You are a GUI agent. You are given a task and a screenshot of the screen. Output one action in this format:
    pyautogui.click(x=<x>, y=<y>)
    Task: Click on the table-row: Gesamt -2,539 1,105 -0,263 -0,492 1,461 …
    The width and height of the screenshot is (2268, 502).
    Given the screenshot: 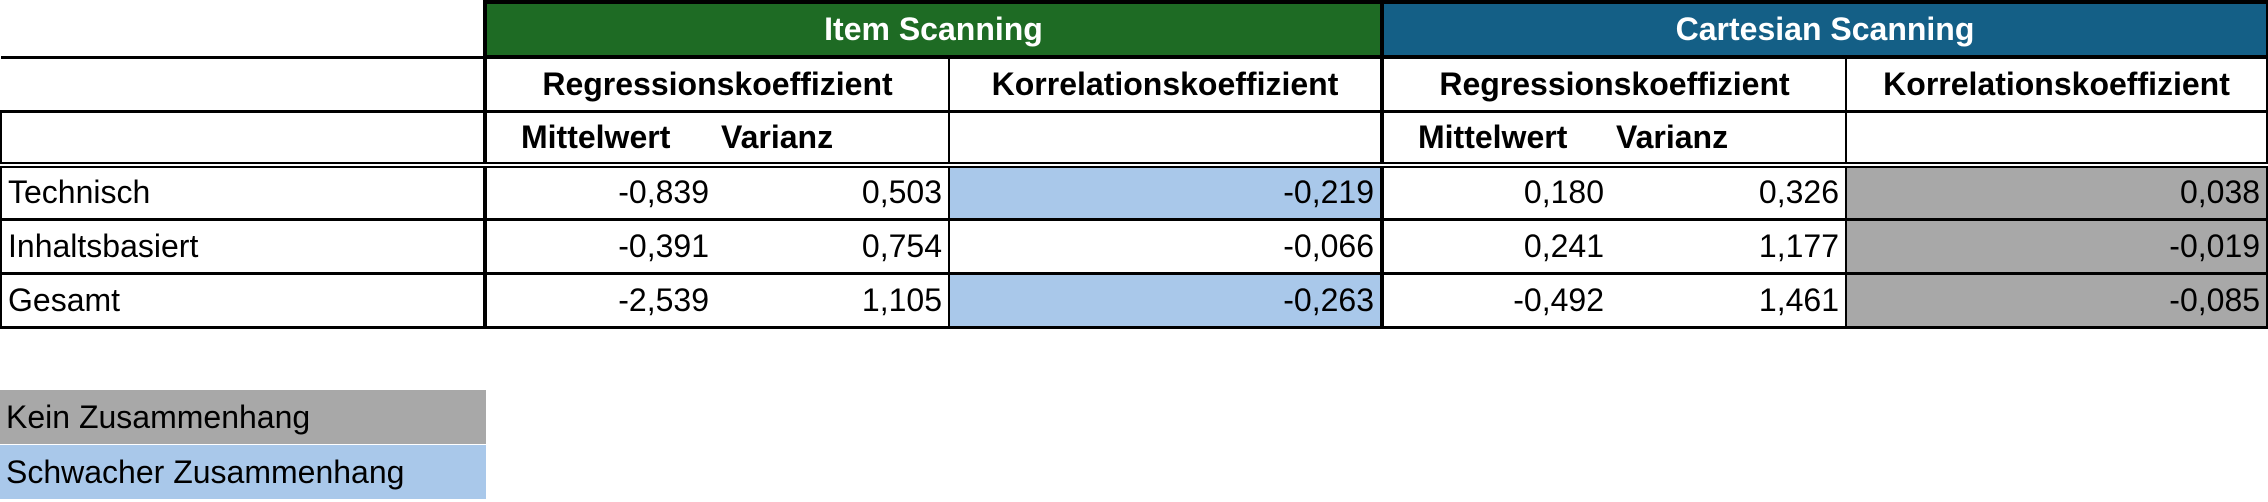 What is the action you would take?
    pyautogui.click(x=1134, y=301)
    